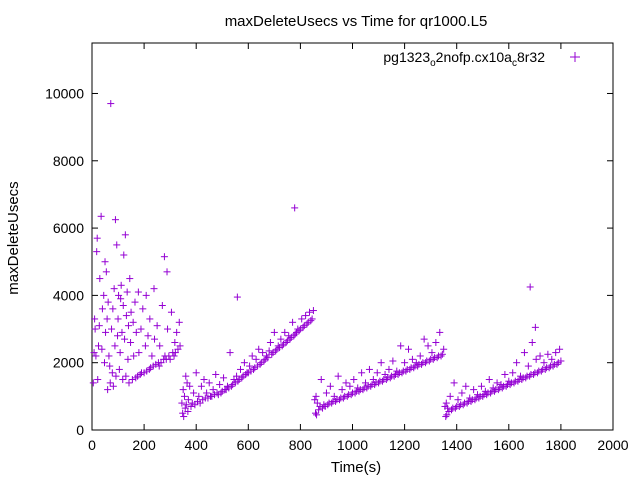  I want to click on legend-text-part: pg1323, so click(406, 57).